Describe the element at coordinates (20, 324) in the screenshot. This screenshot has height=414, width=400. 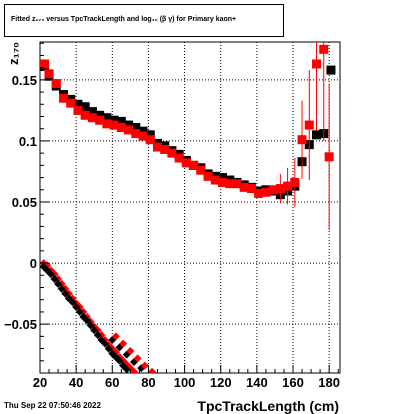
I see `y-tick-label: −0.05` at that location.